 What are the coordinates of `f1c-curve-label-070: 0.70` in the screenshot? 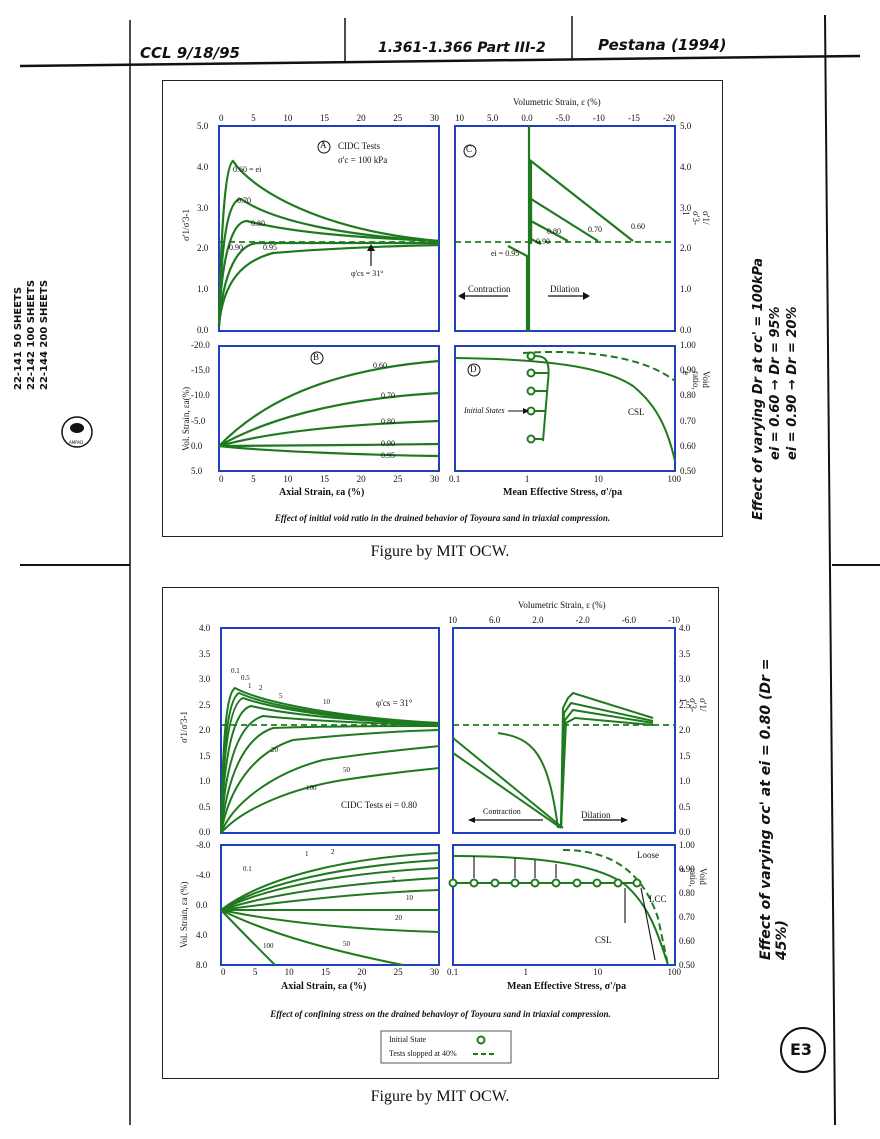 It's located at (595, 229).